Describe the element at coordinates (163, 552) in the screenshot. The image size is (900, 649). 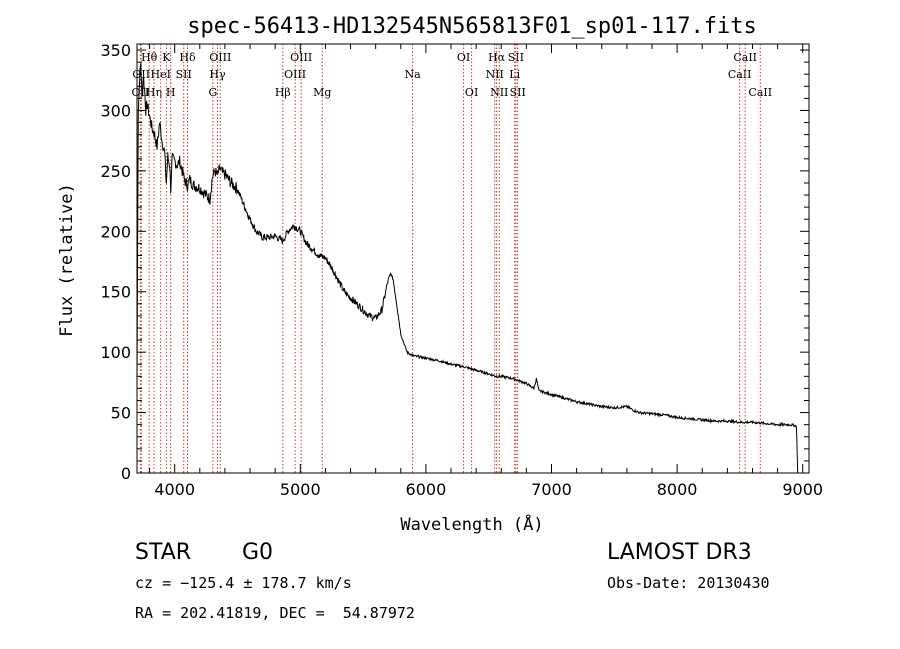
I see `object-class: STAR` at that location.